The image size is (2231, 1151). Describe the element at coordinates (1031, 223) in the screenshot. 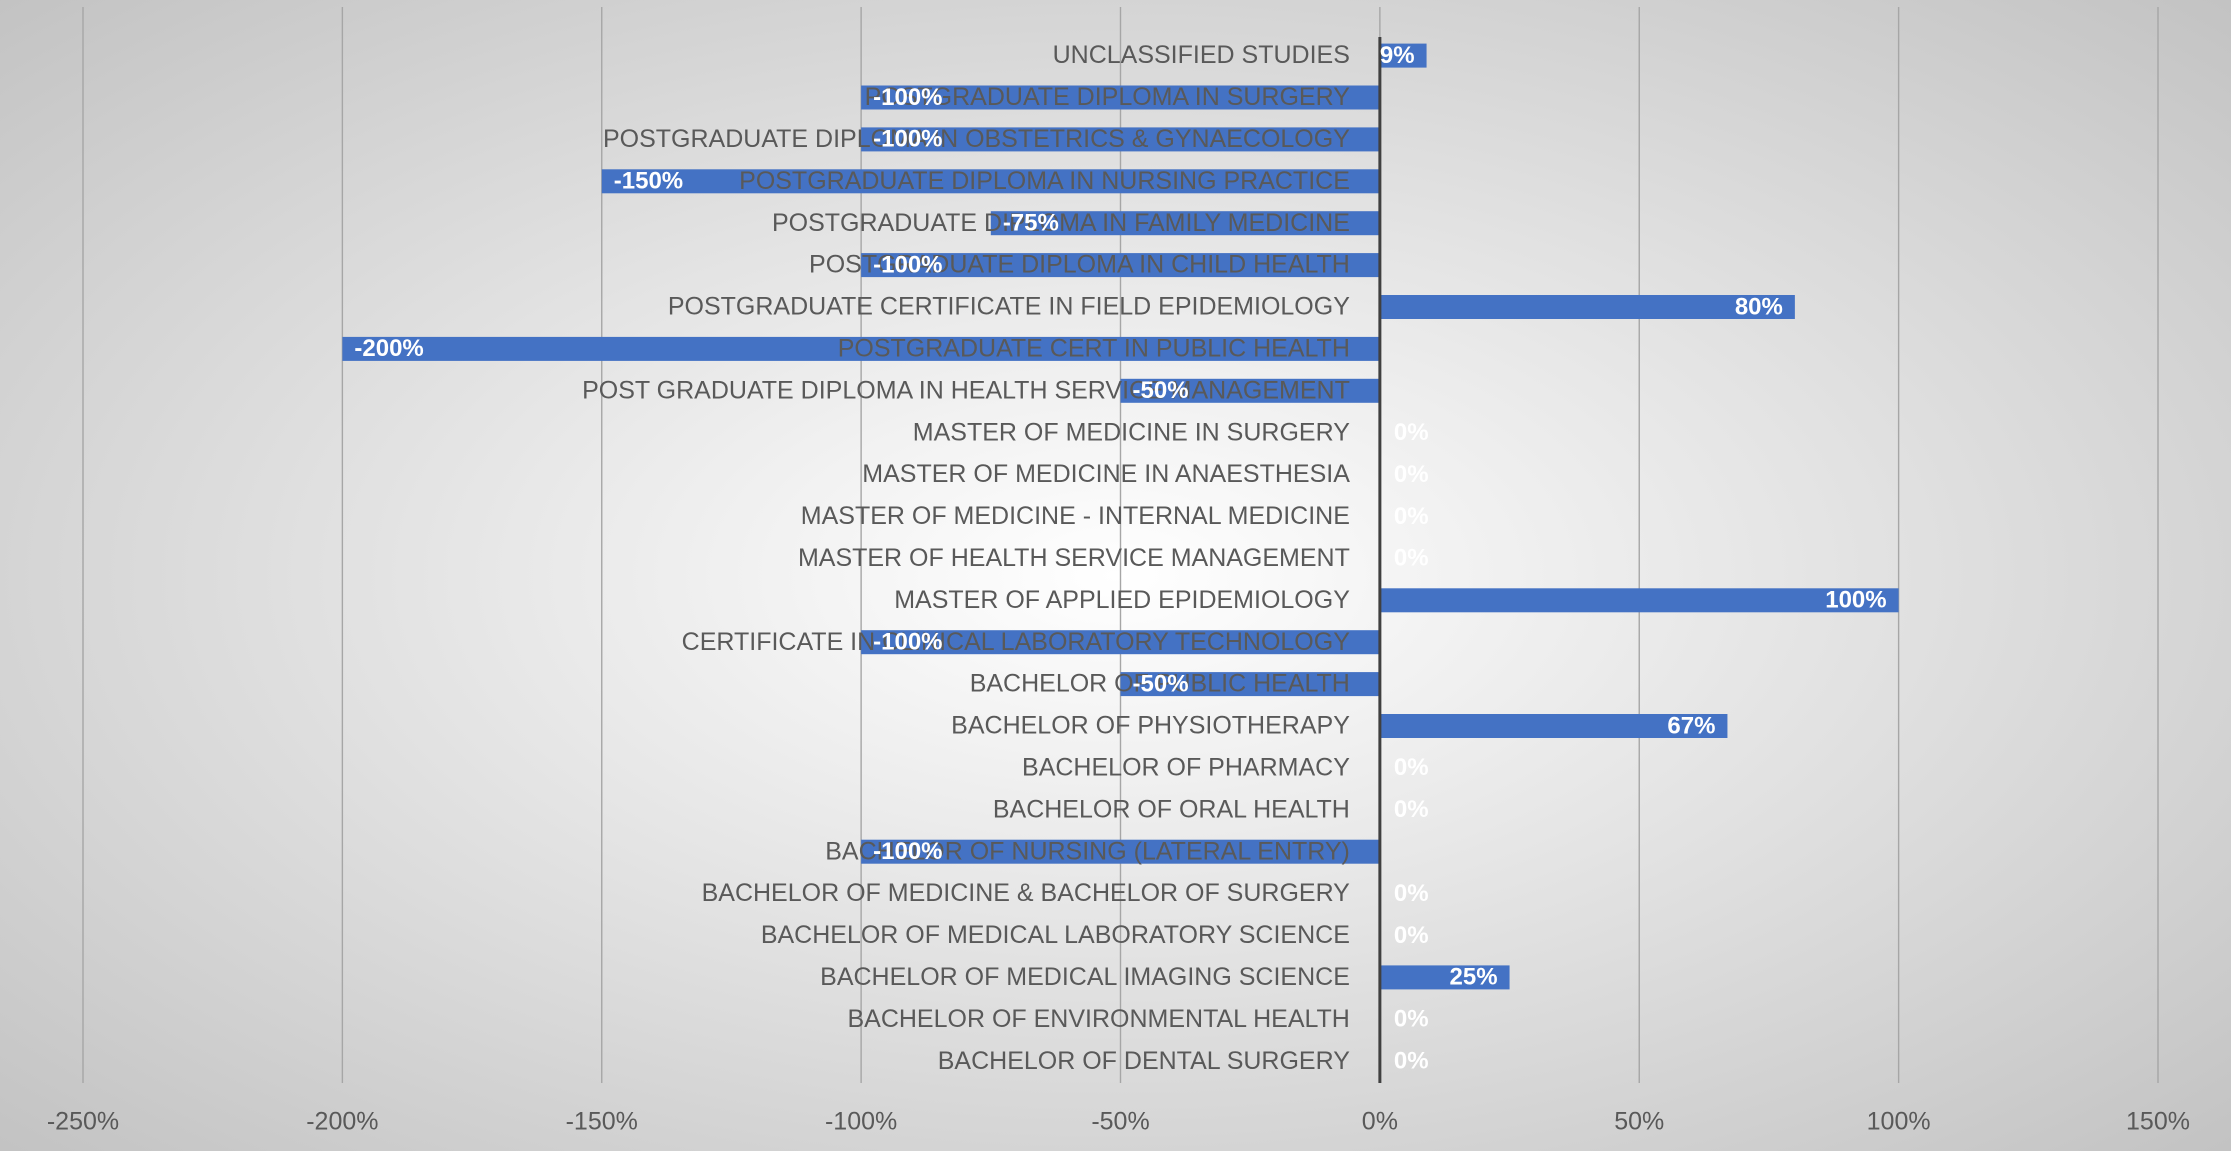

I see `value-label: -75%` at that location.